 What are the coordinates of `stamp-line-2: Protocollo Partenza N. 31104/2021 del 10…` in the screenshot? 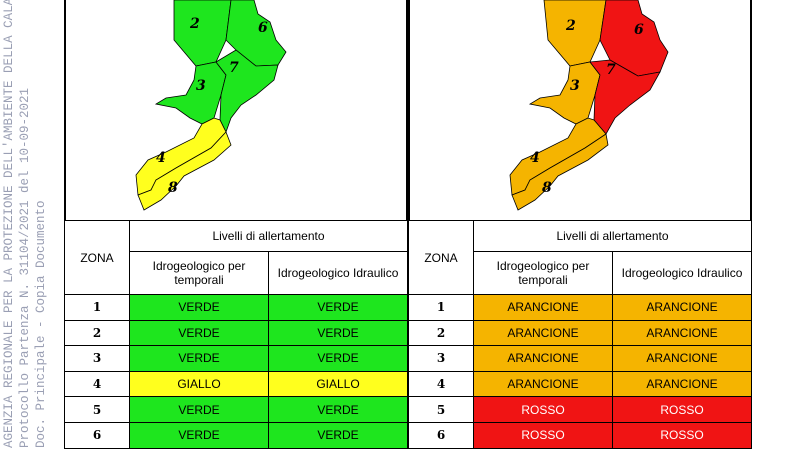 It's located at (25, 268).